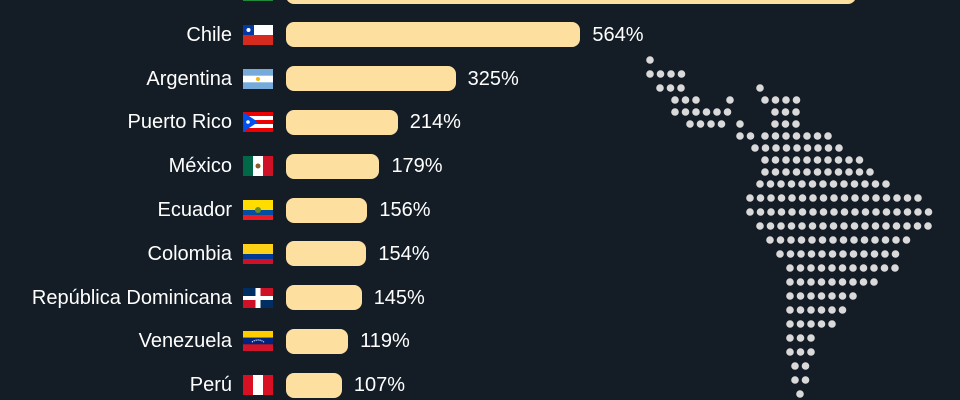 The width and height of the screenshot is (960, 400). I want to click on flag-icon-chile, so click(258, 34).